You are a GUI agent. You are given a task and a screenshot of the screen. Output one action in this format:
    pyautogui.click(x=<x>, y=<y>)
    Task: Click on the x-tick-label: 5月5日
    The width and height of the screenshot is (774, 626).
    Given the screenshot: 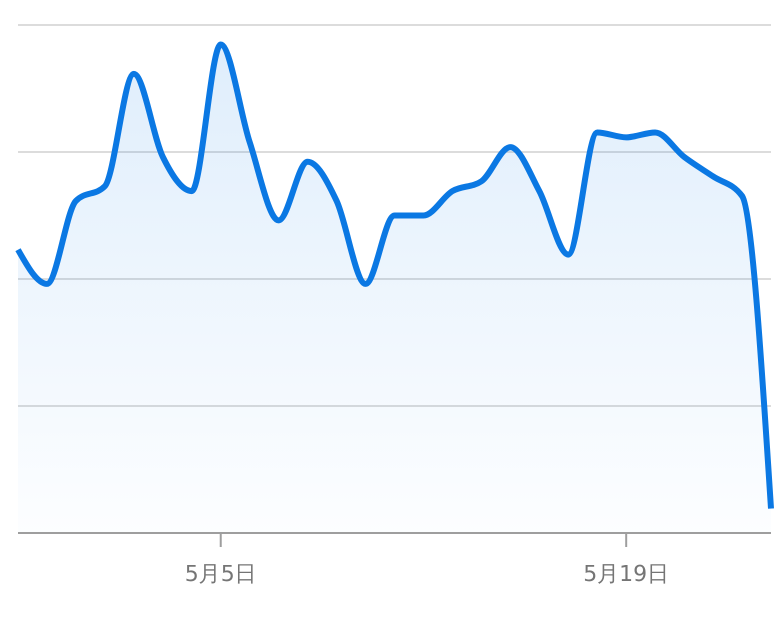 What is the action you would take?
    pyautogui.click(x=220, y=574)
    